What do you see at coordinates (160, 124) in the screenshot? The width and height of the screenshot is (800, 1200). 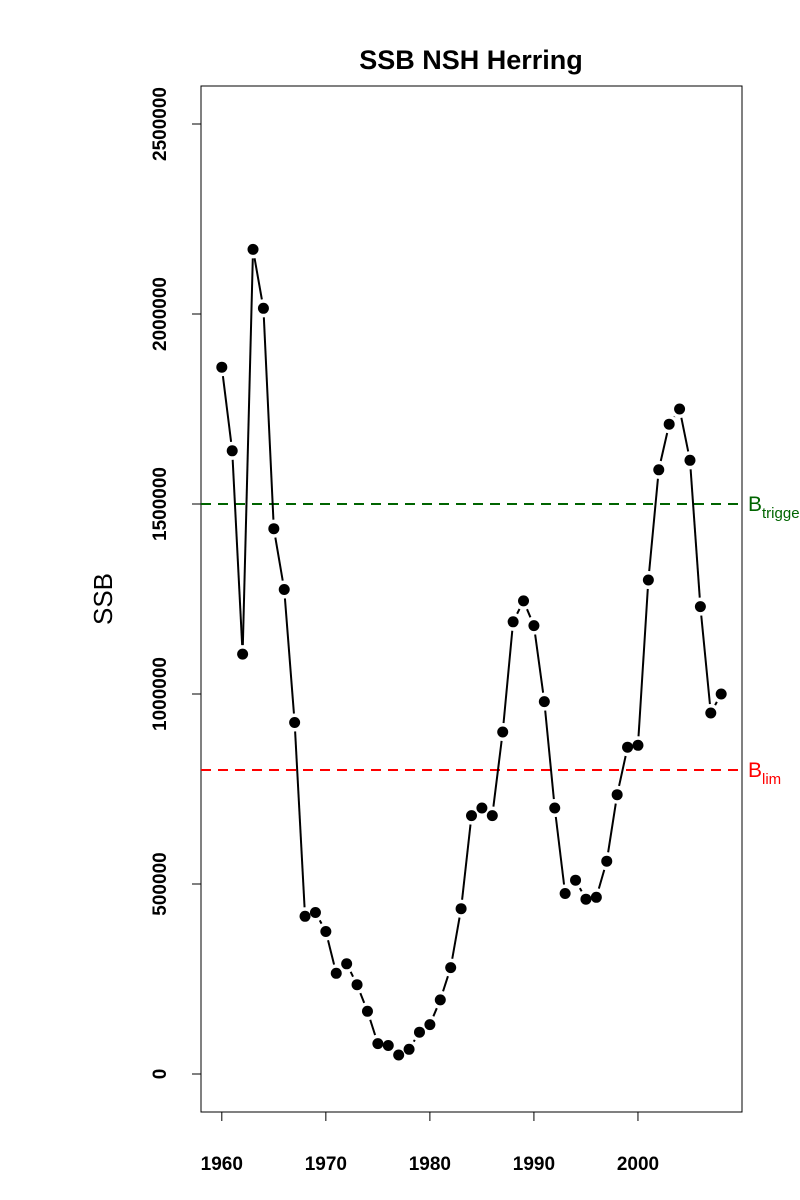 I see `y-tick-label: 2500000` at bounding box center [160, 124].